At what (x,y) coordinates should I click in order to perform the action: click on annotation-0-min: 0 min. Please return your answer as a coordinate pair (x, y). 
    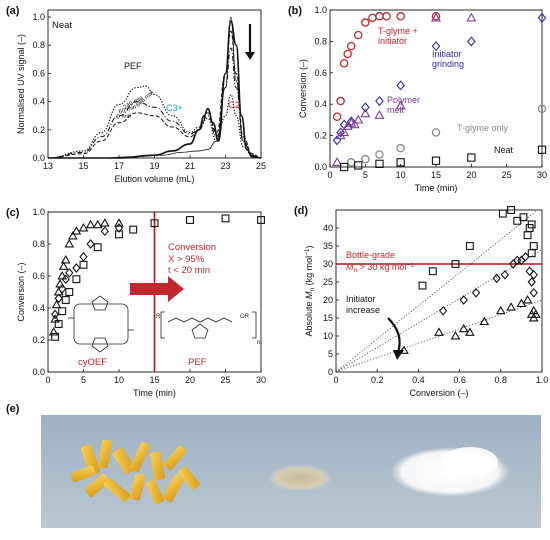
    Looking at the image, I should click on (123, 116).